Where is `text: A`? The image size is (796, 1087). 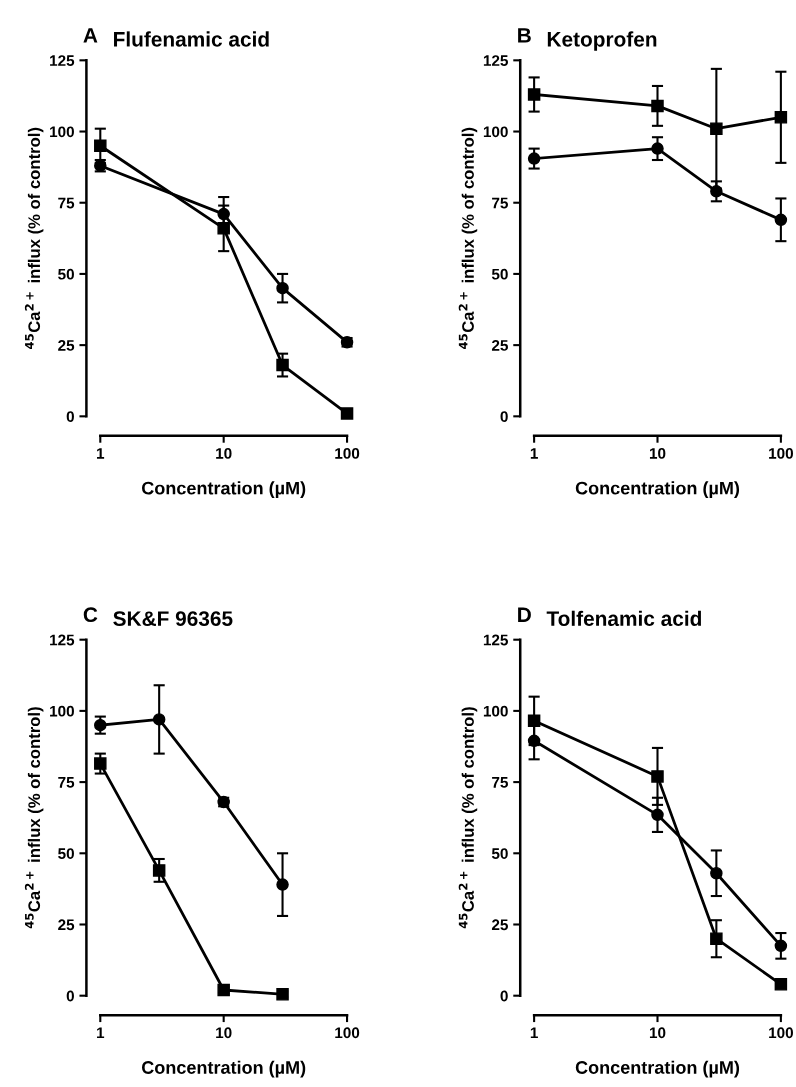 text: A is located at coordinates (90, 35).